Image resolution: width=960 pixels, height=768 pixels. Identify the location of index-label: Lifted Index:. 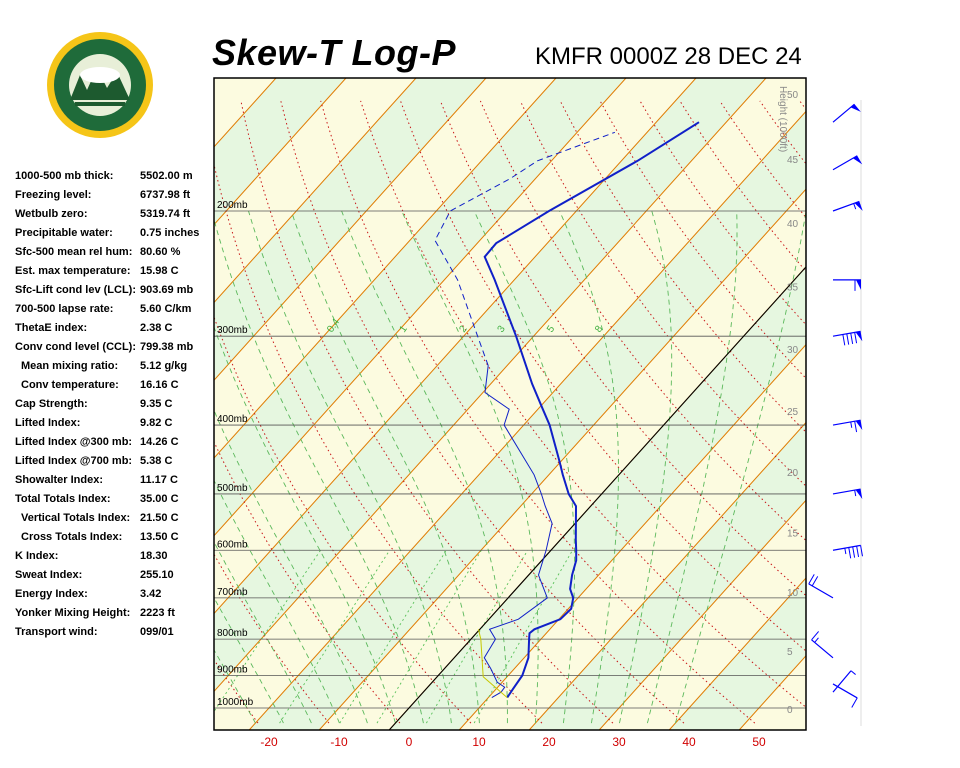
(48, 423).